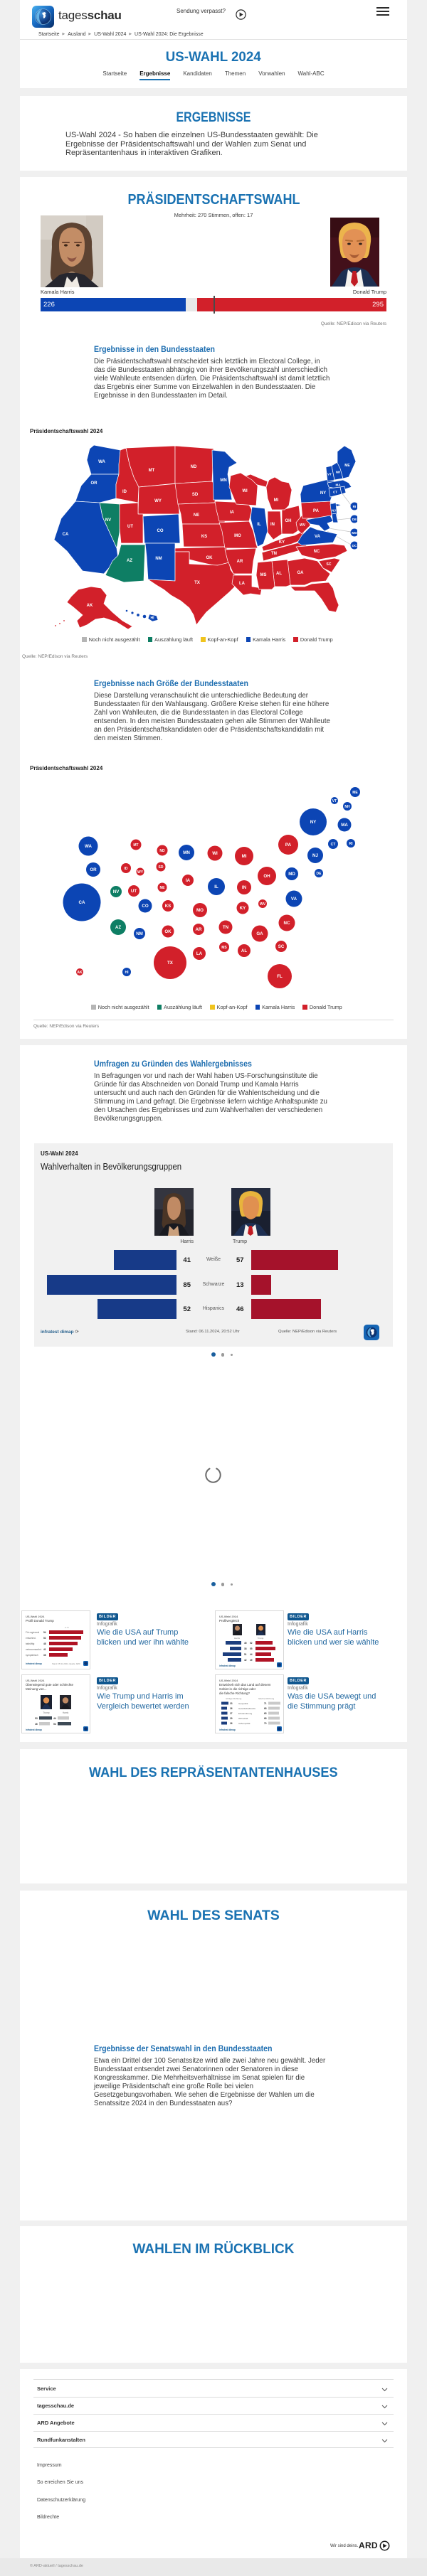 Image resolution: width=427 pixels, height=2576 pixels. Describe the element at coordinates (245, 1643) in the screenshot. I see `svg-text: 45` at that location.